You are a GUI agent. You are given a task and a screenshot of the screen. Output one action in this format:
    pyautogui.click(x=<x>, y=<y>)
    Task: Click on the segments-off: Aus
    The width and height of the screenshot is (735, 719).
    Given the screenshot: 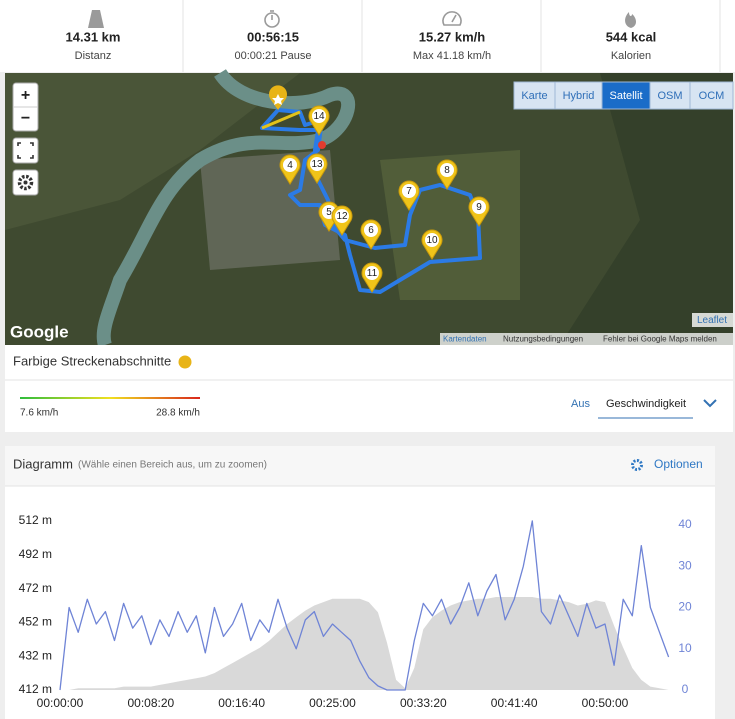 What is the action you would take?
    pyautogui.click(x=580, y=404)
    